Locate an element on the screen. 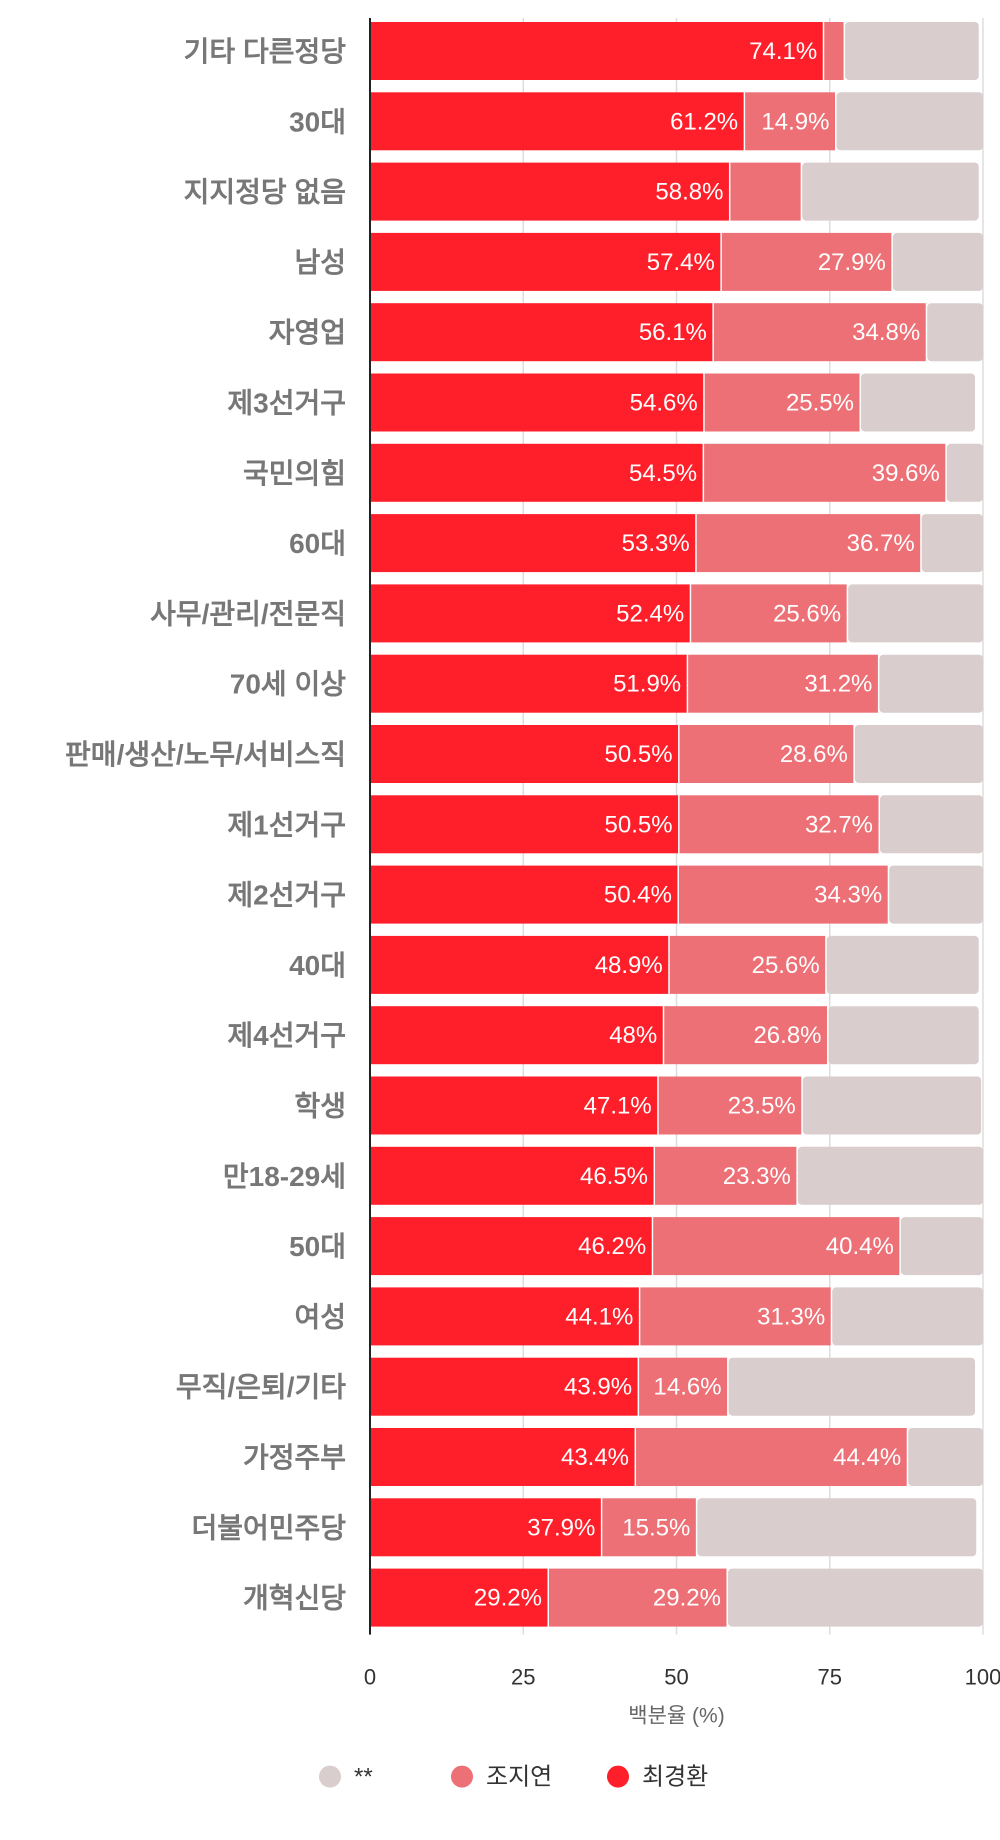 The width and height of the screenshot is (1000, 1840). bar-row: 44.1% 31.3% is located at coordinates (676, 1316).